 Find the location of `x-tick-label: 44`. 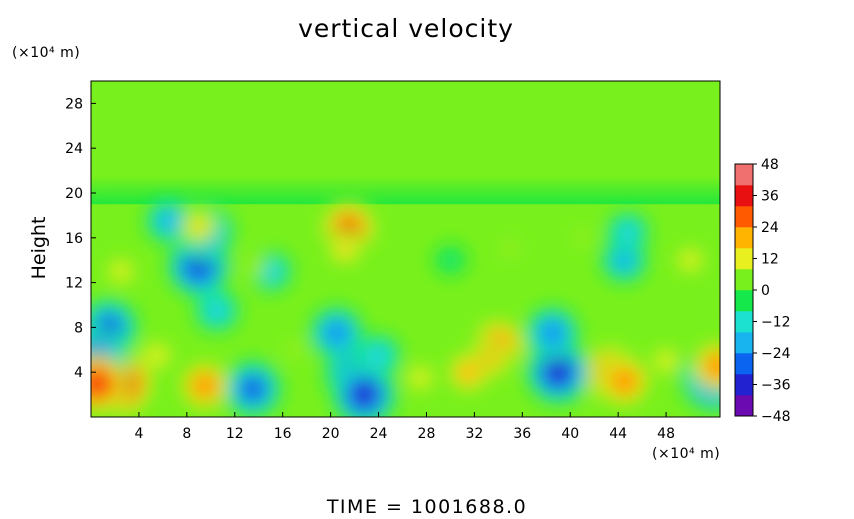

x-tick-label: 44 is located at coordinates (618, 434).